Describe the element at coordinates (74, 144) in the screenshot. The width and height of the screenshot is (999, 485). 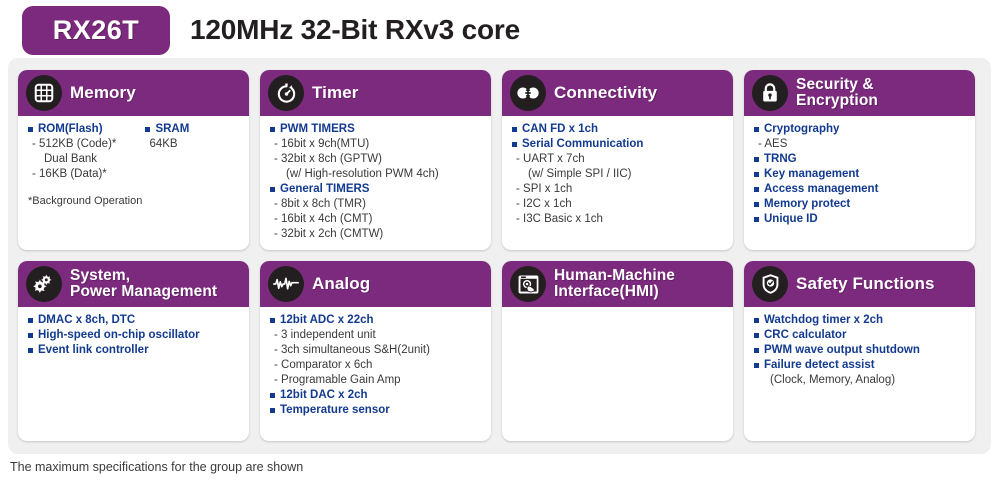
I see `list-item: - 512KB (Code)*` at that location.